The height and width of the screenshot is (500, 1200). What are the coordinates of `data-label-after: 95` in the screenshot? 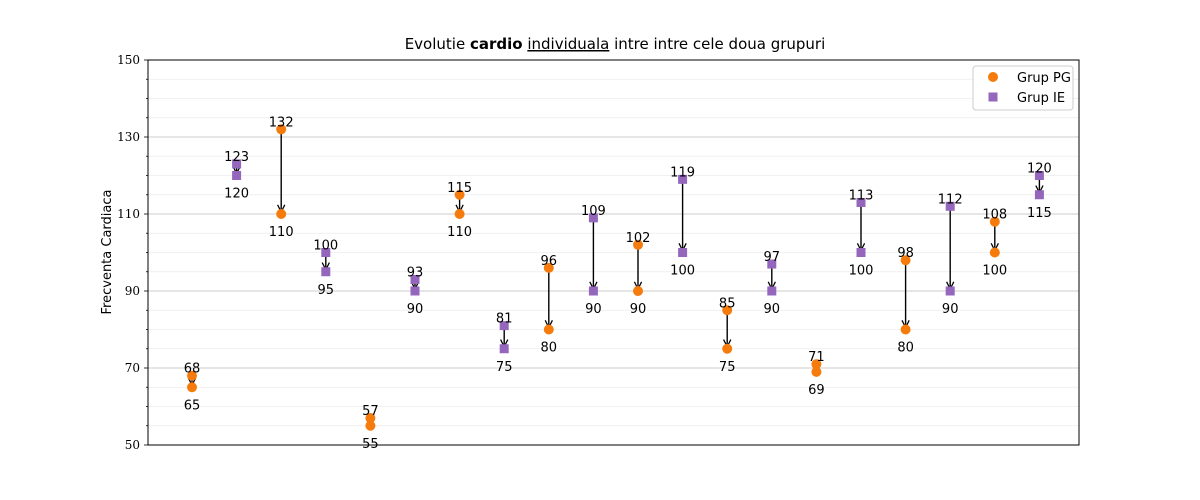 It's located at (326, 290).